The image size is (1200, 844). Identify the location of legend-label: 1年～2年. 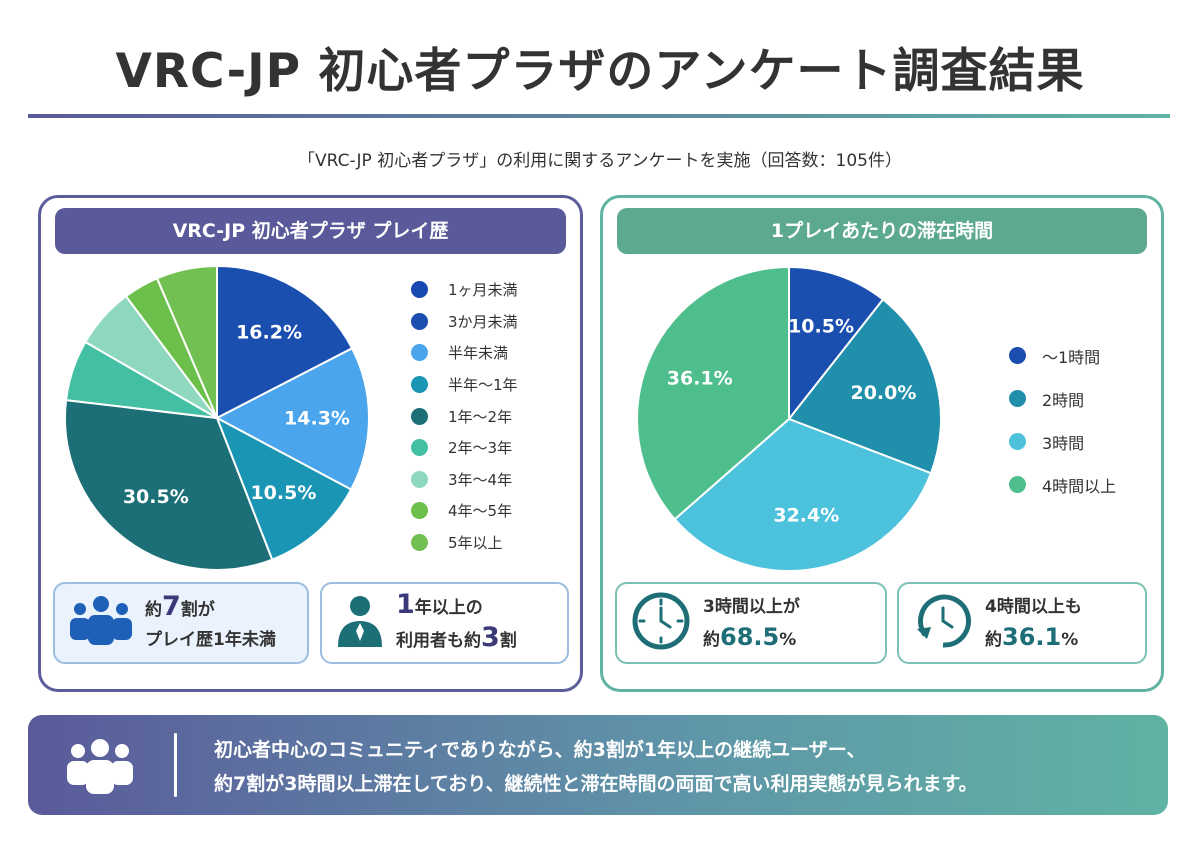
(480, 416).